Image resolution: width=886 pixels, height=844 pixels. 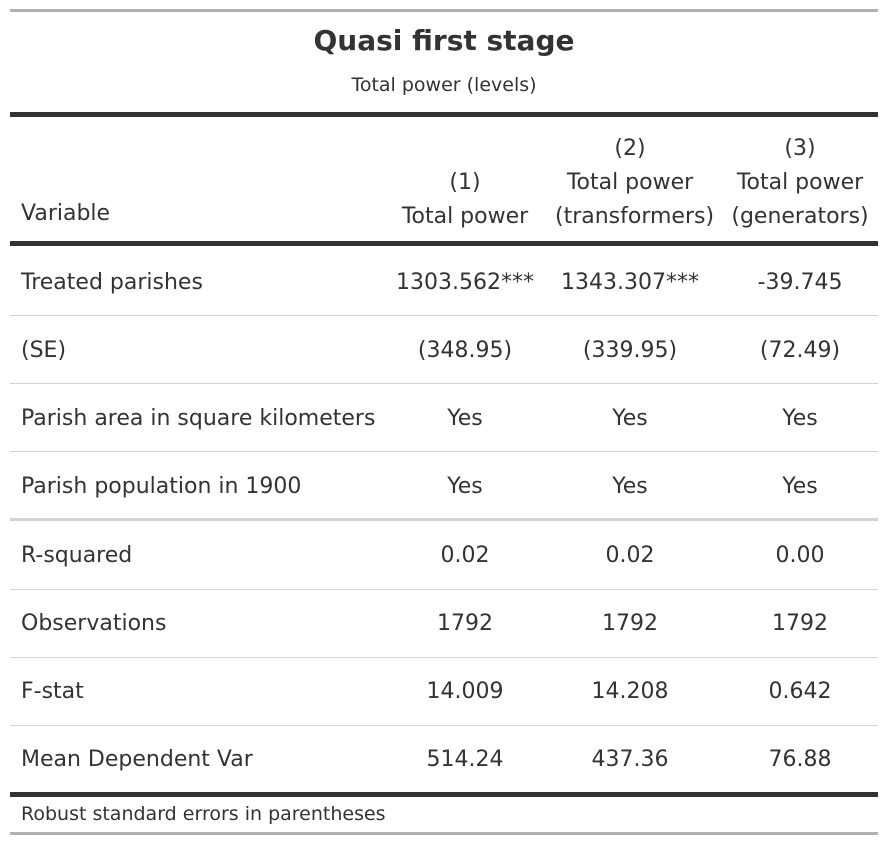 I want to click on table-bottom-rule, so click(x=444, y=794).